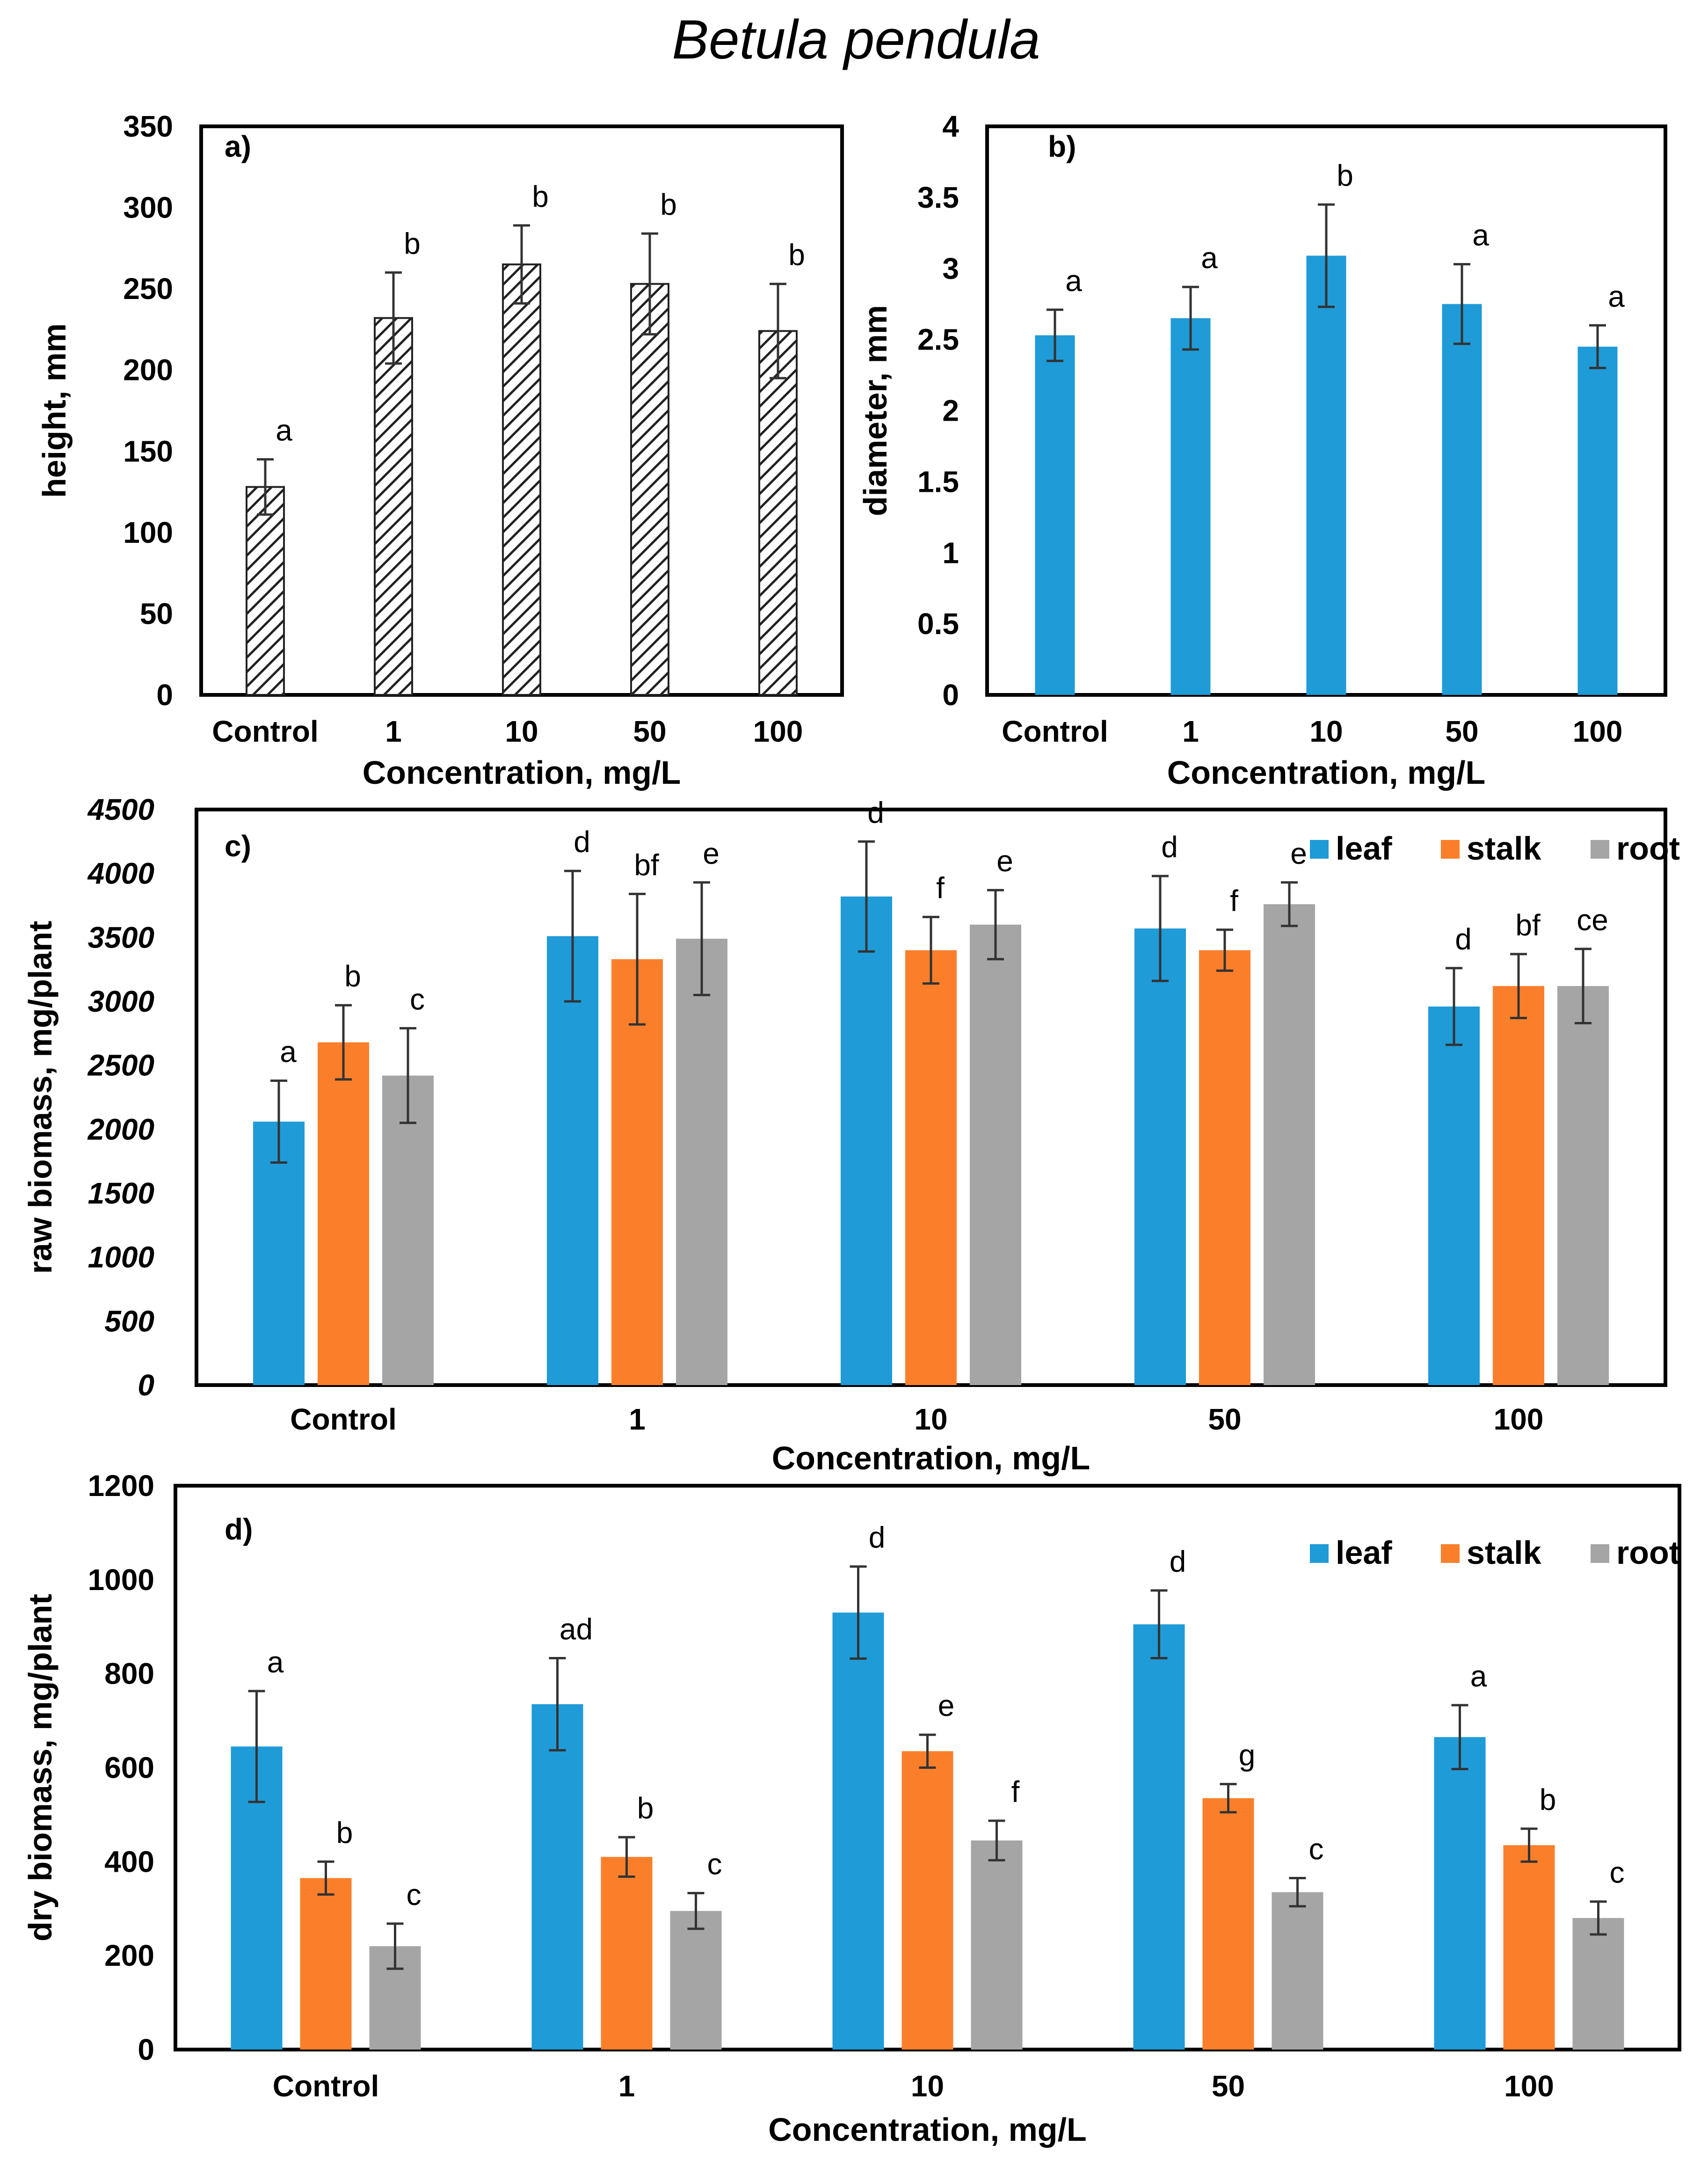 The image size is (1708, 2160). Describe the element at coordinates (1247, 1755) in the screenshot. I see `significance-letter: g` at that location.